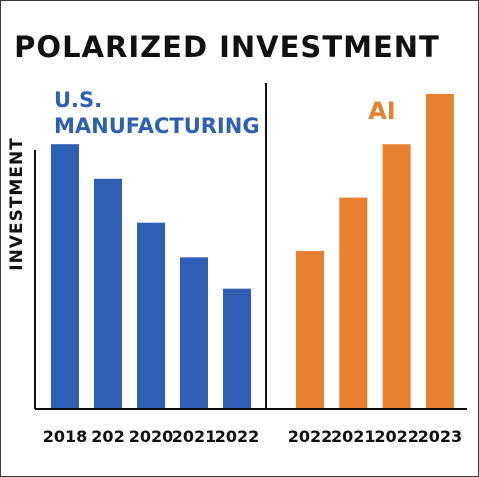 This screenshot has width=479, height=477. Describe the element at coordinates (237, 436) in the screenshot. I see `x-tick-label-us-manufacturing-5: 2022` at that location.